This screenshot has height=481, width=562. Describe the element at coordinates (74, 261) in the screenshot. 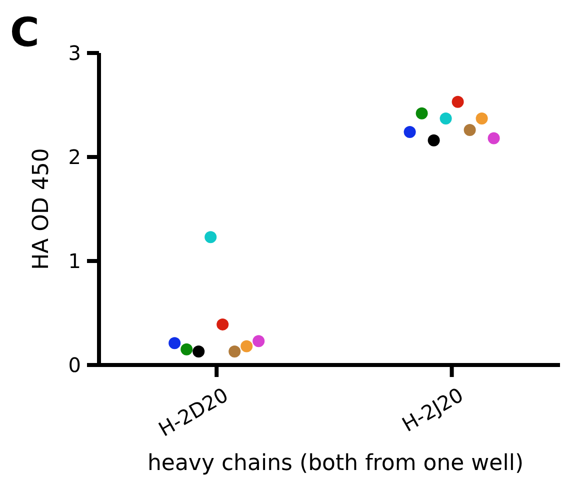

I see `y-tick-label: 1` at that location.